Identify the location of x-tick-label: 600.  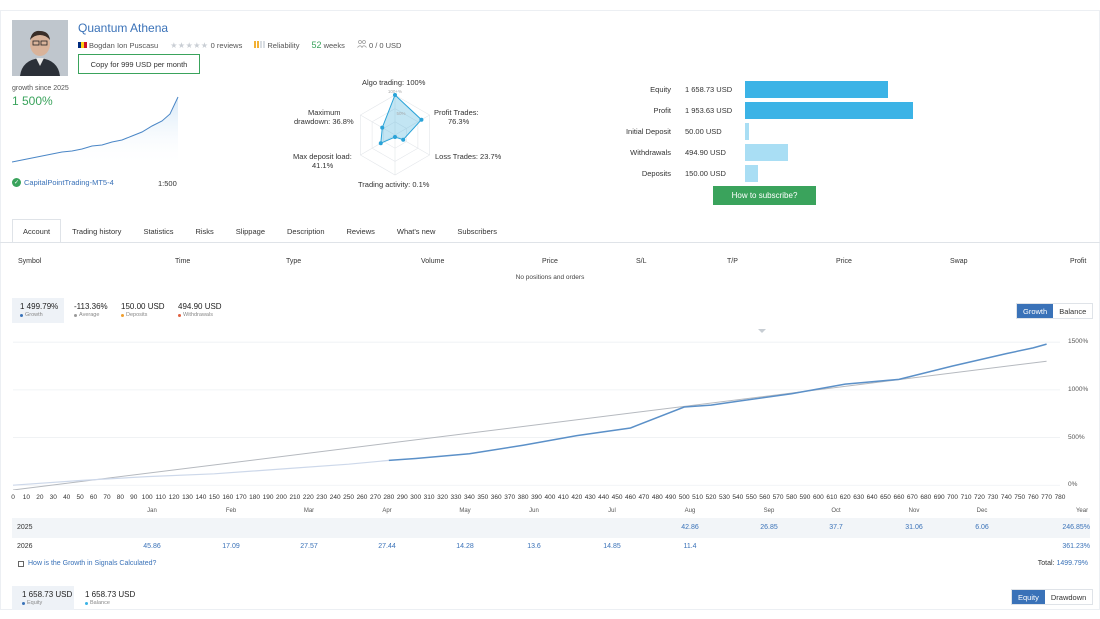
(818, 497).